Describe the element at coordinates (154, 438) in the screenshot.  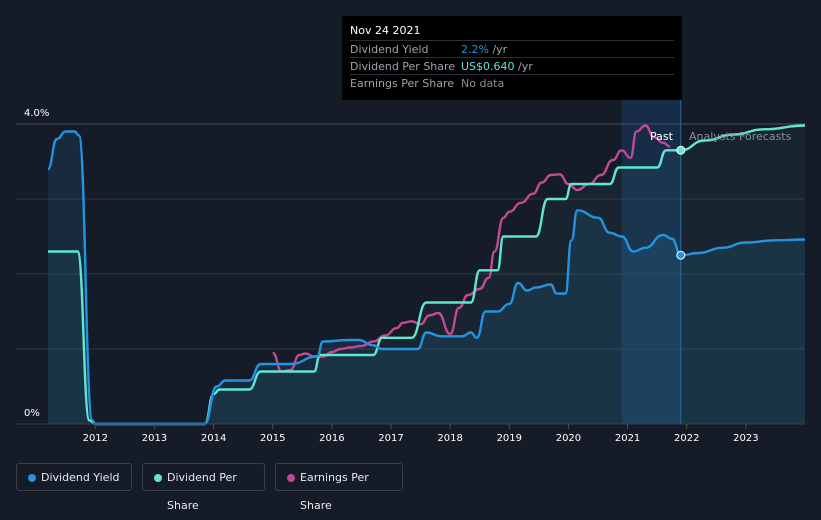
I see `x-tick-label: 2013` at that location.